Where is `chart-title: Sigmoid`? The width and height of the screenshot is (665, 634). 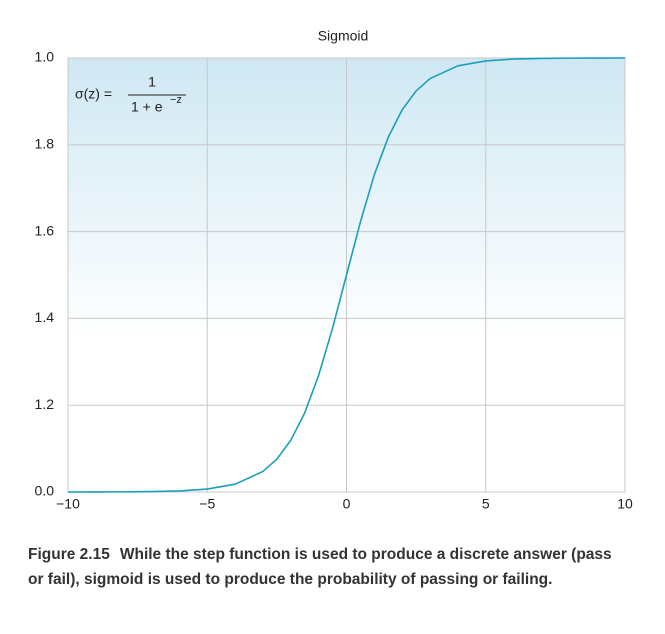 chart-title: Sigmoid is located at coordinates (343, 36).